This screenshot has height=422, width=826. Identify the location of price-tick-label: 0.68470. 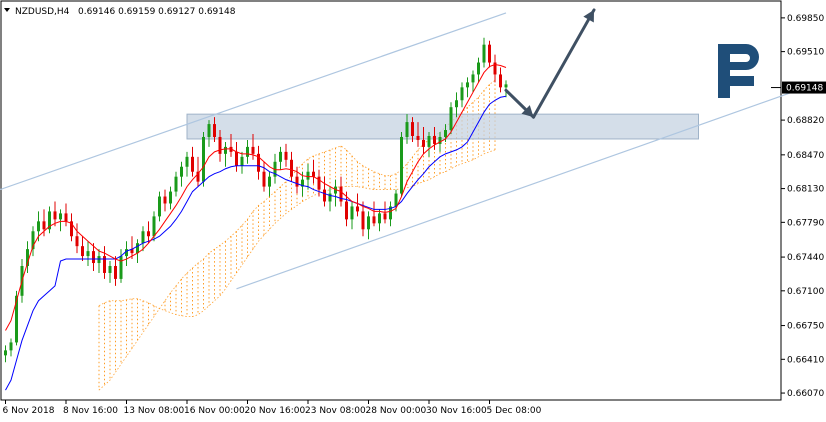
(805, 156).